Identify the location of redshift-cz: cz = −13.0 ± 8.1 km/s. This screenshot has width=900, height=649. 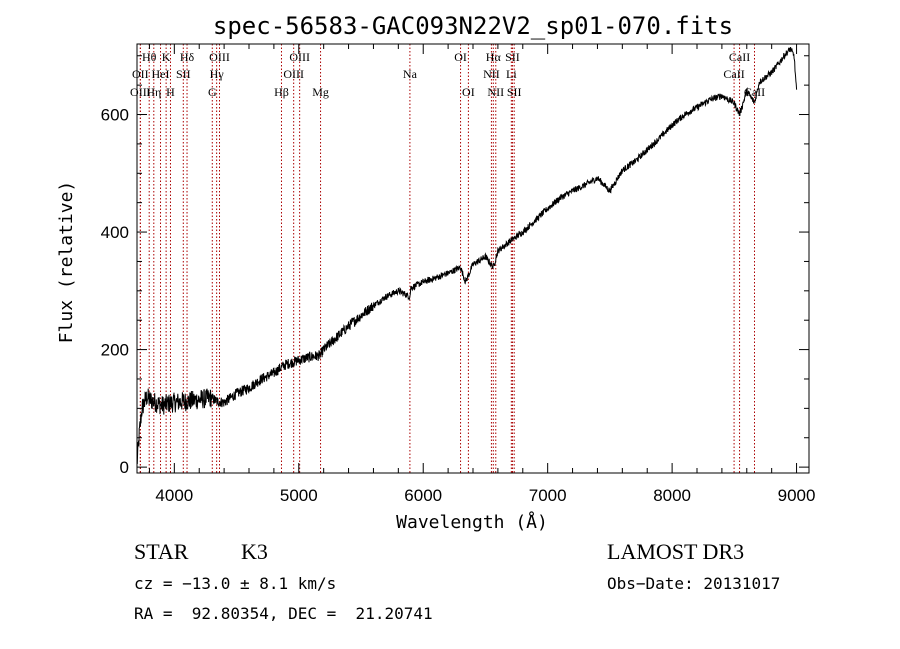
(235, 583).